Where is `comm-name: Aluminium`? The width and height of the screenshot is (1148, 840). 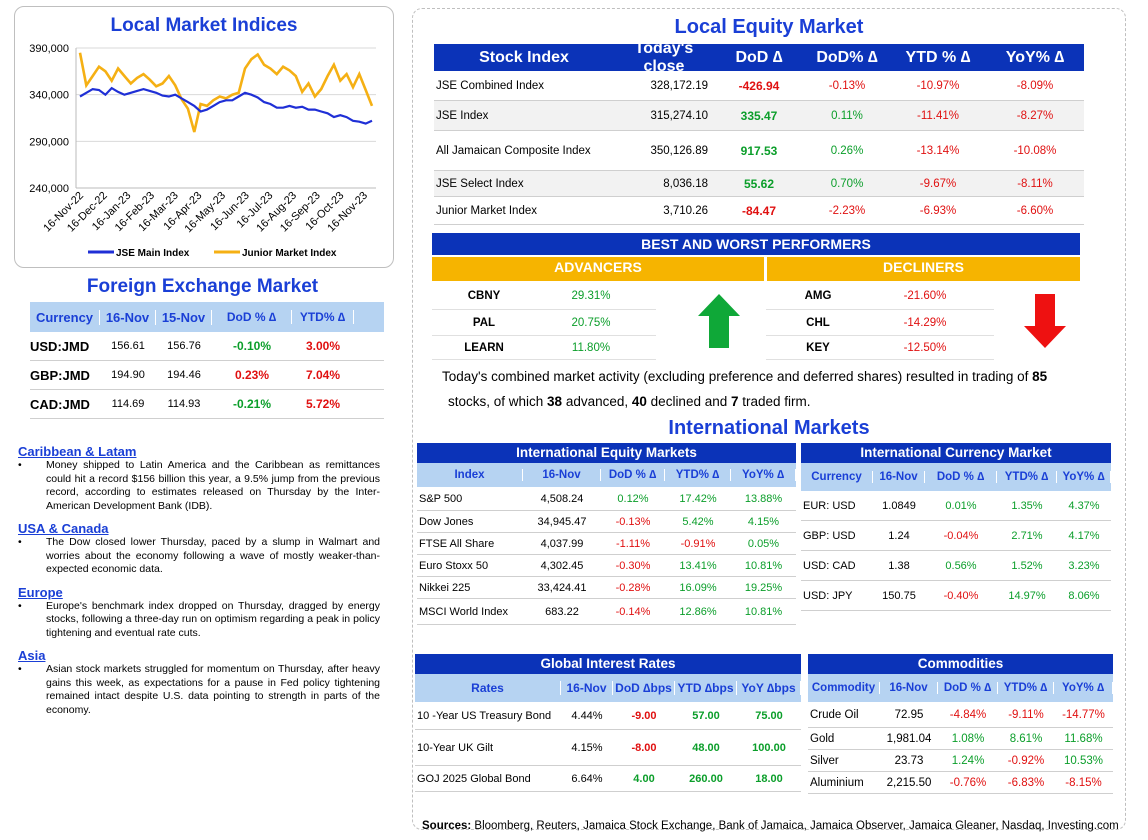
comm-name: Aluminium is located at coordinates (837, 782).